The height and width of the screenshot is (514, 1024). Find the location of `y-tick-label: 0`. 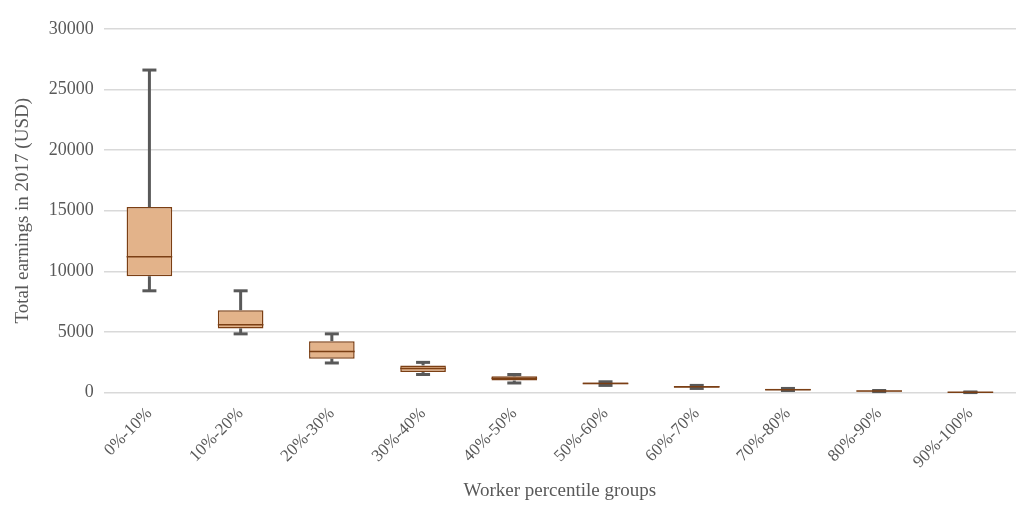

y-tick-label: 0 is located at coordinates (89, 391).